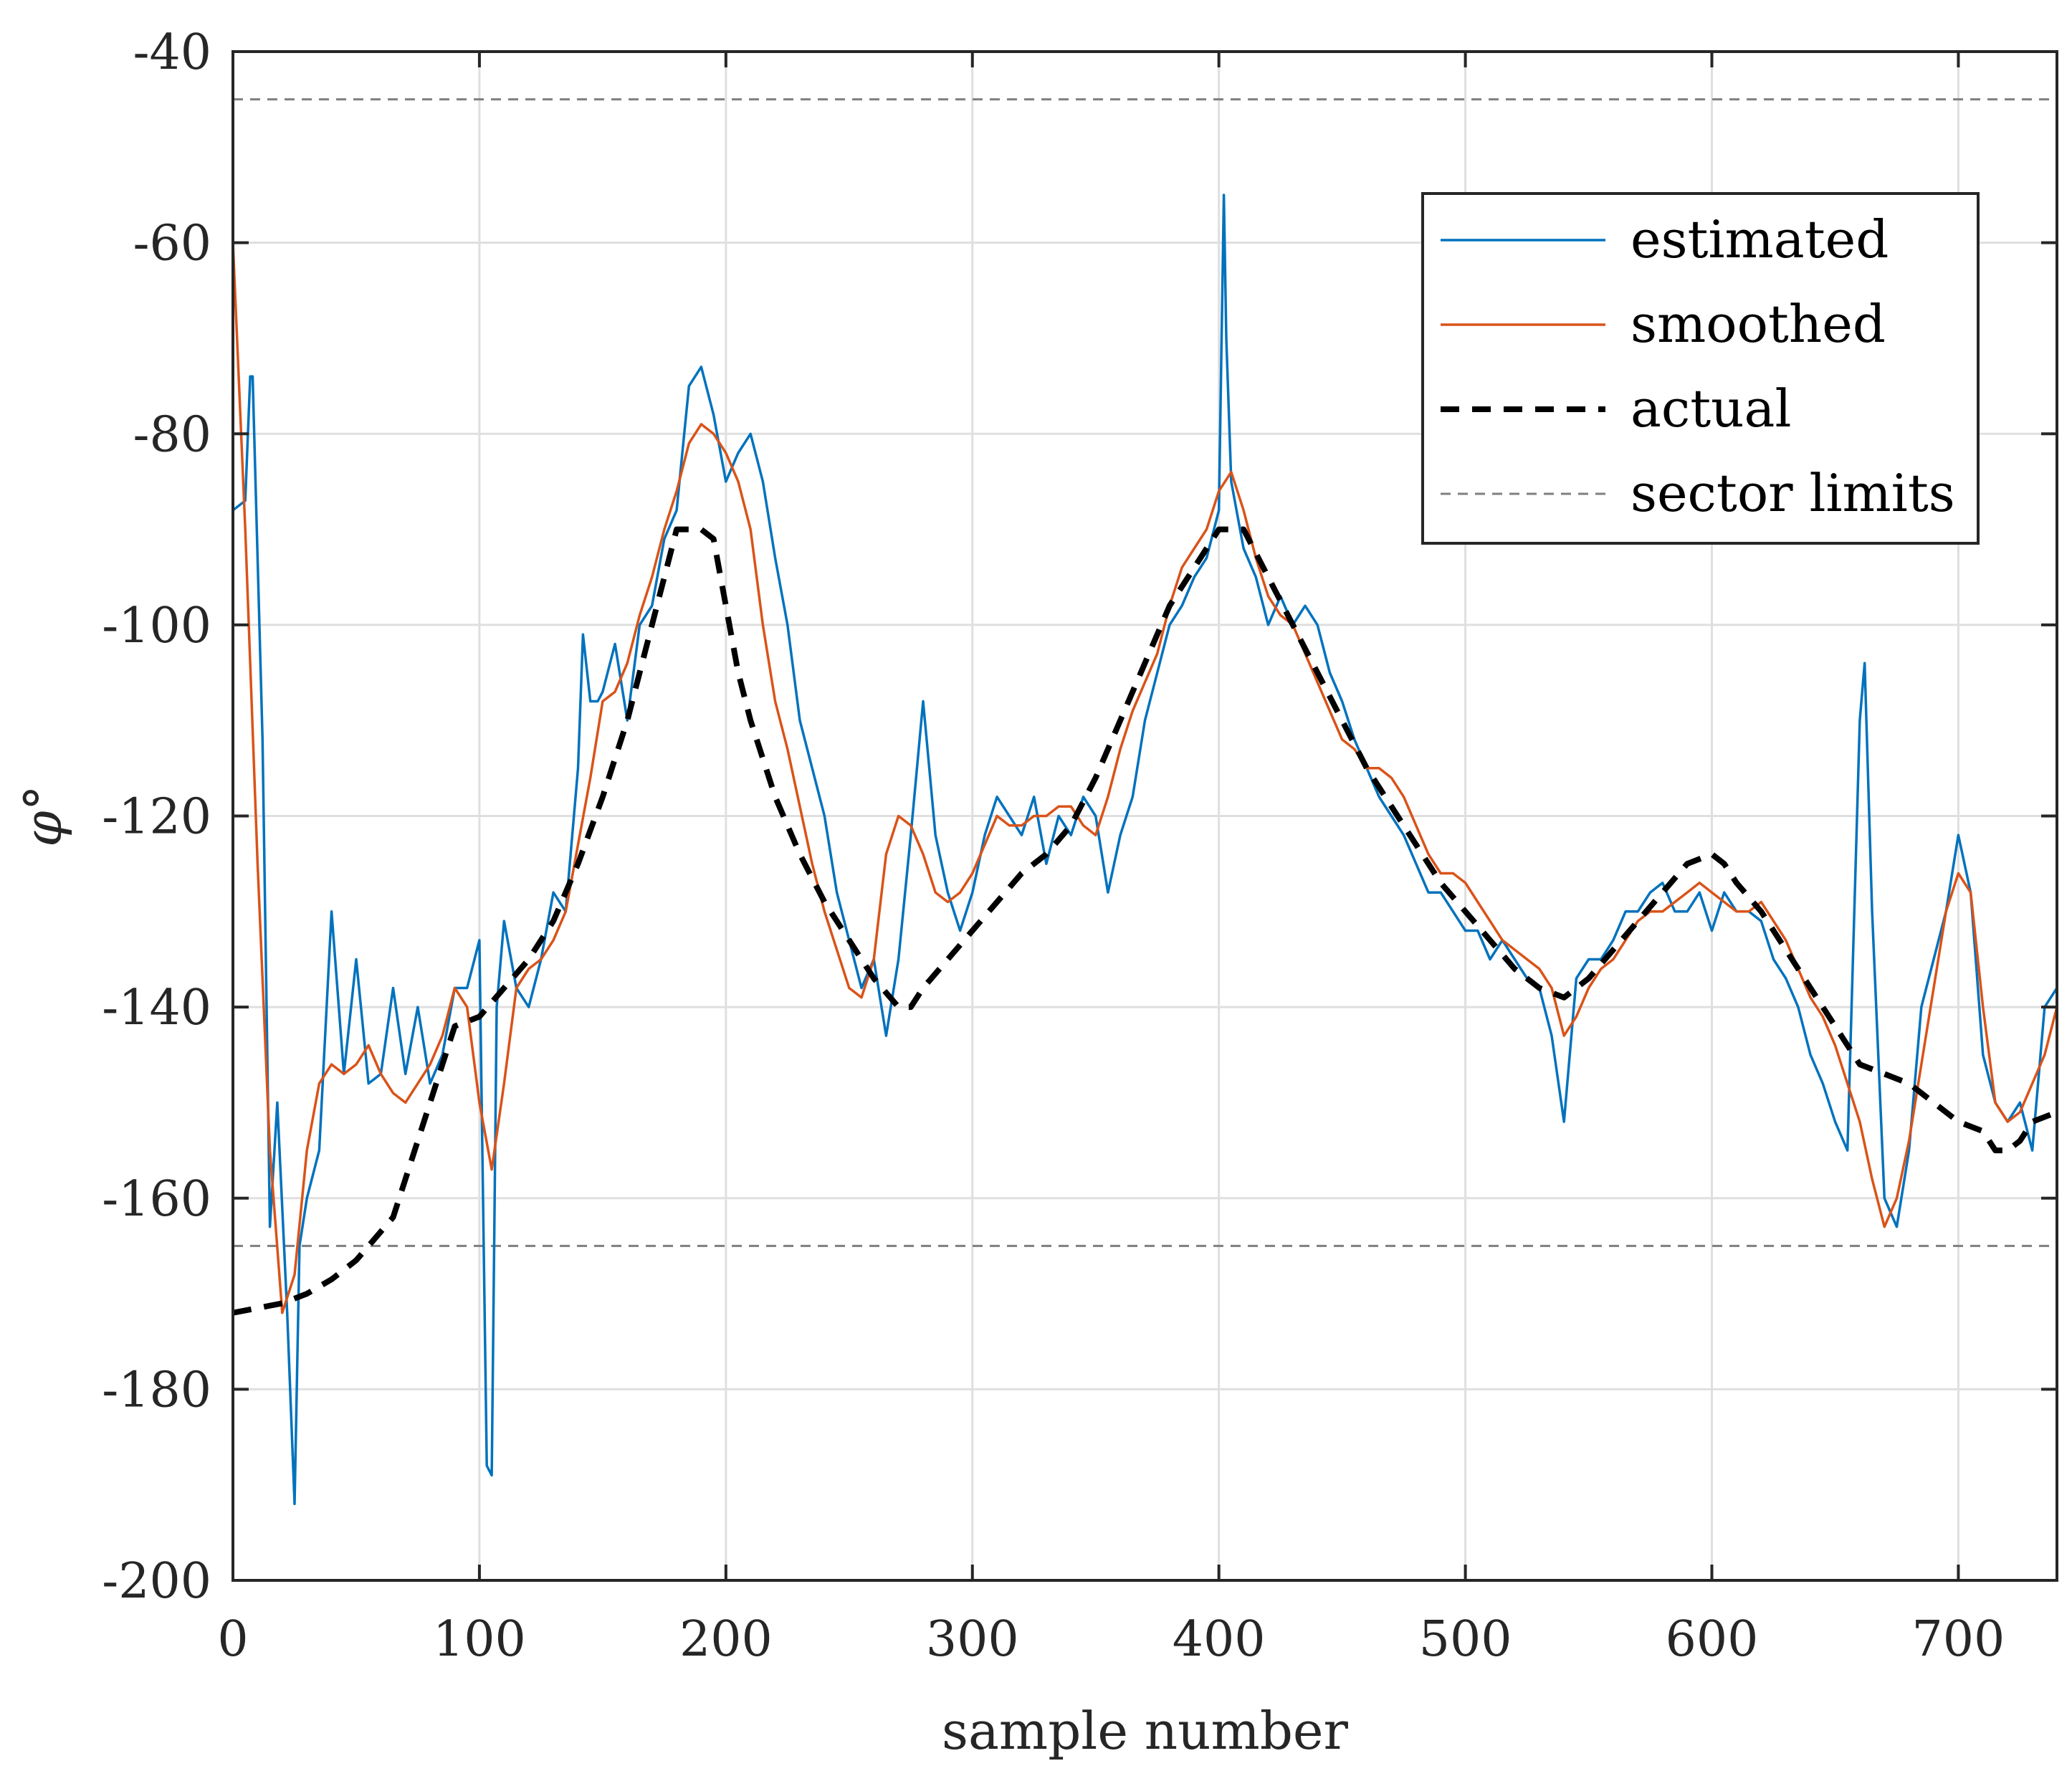 This screenshot has height=1771, width=2072. What do you see at coordinates (156, 1581) in the screenshot?
I see `y-tick-label: -200` at bounding box center [156, 1581].